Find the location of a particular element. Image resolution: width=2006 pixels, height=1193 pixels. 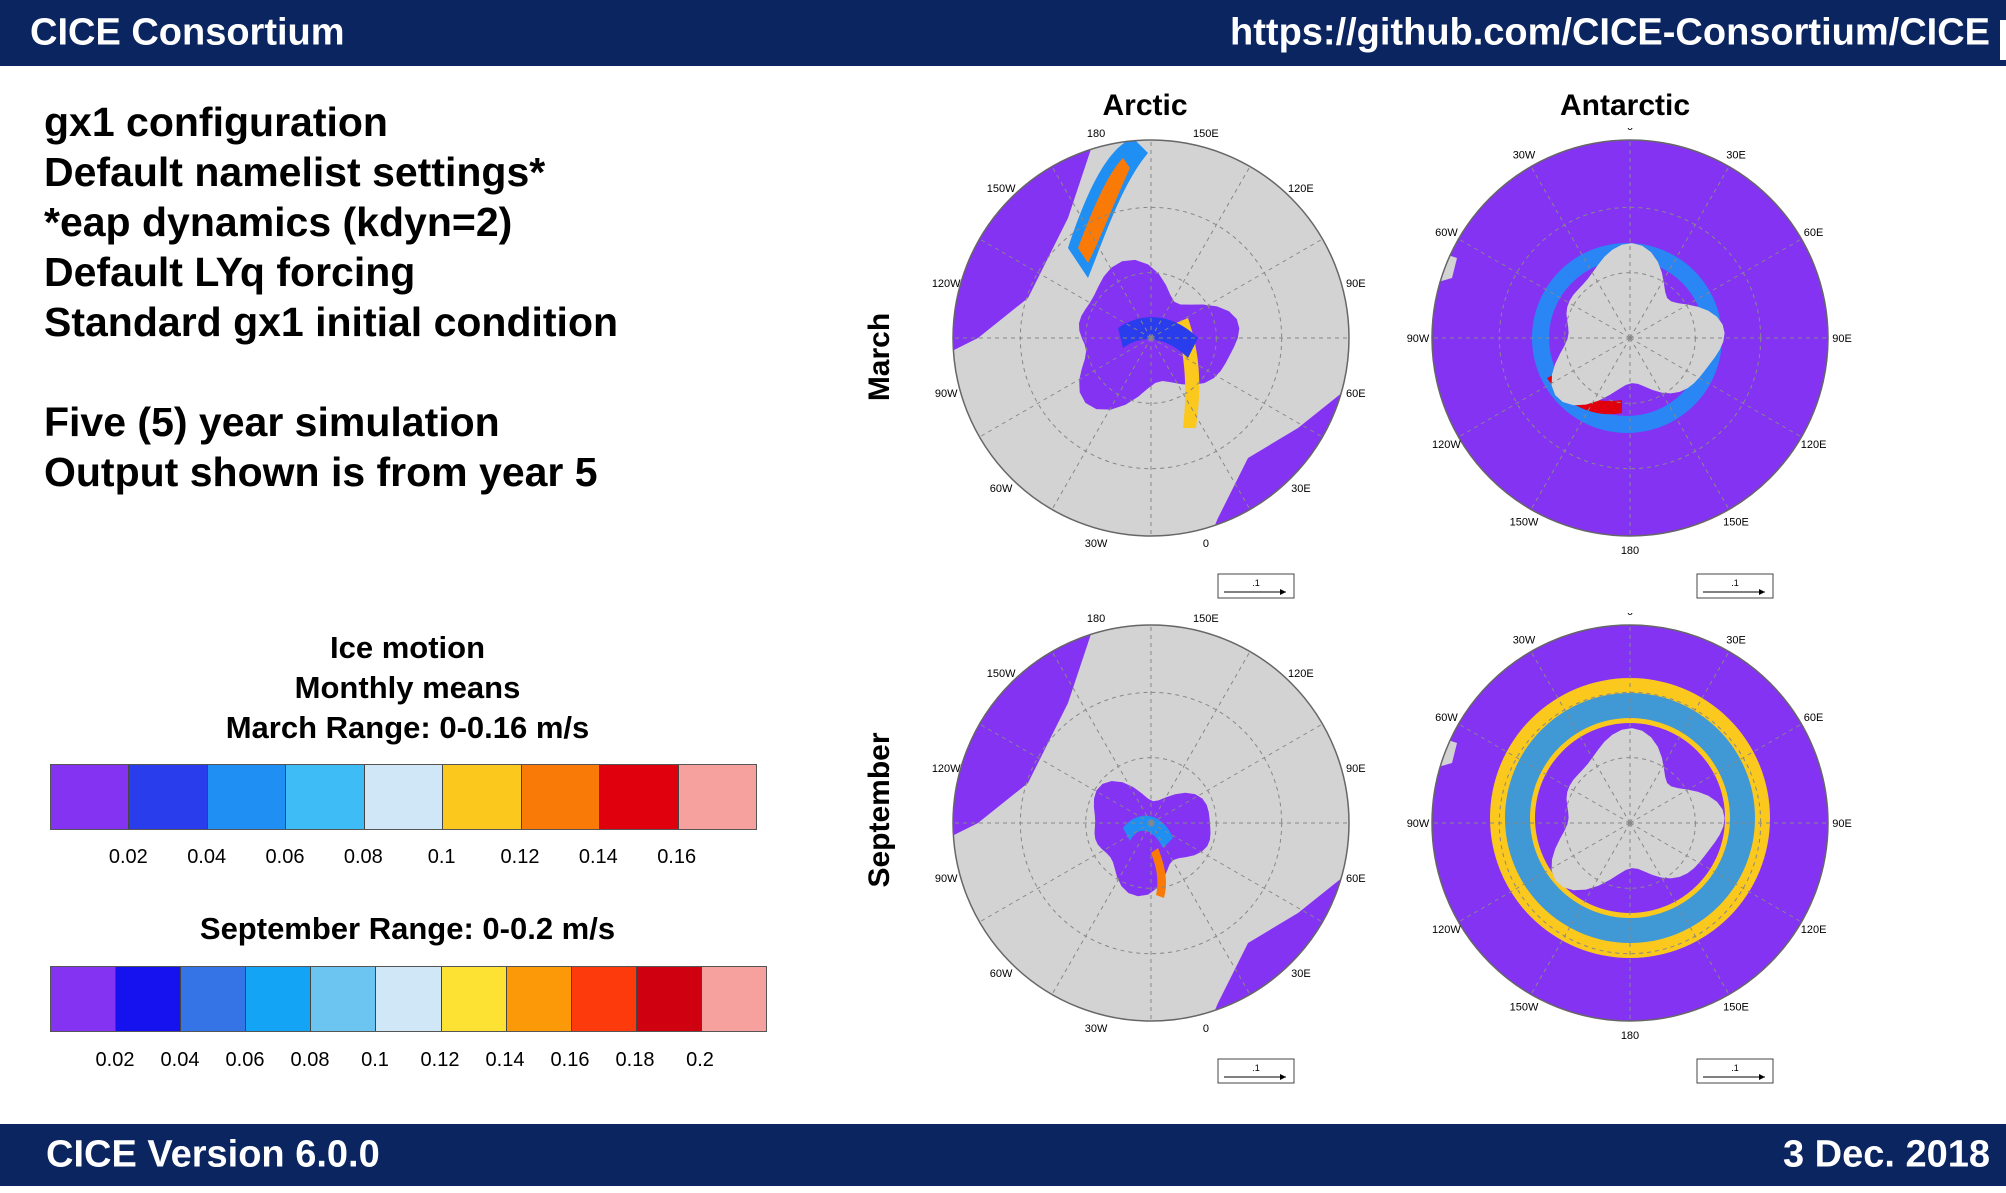

longitude-label: 90E is located at coordinates (1842, 824).